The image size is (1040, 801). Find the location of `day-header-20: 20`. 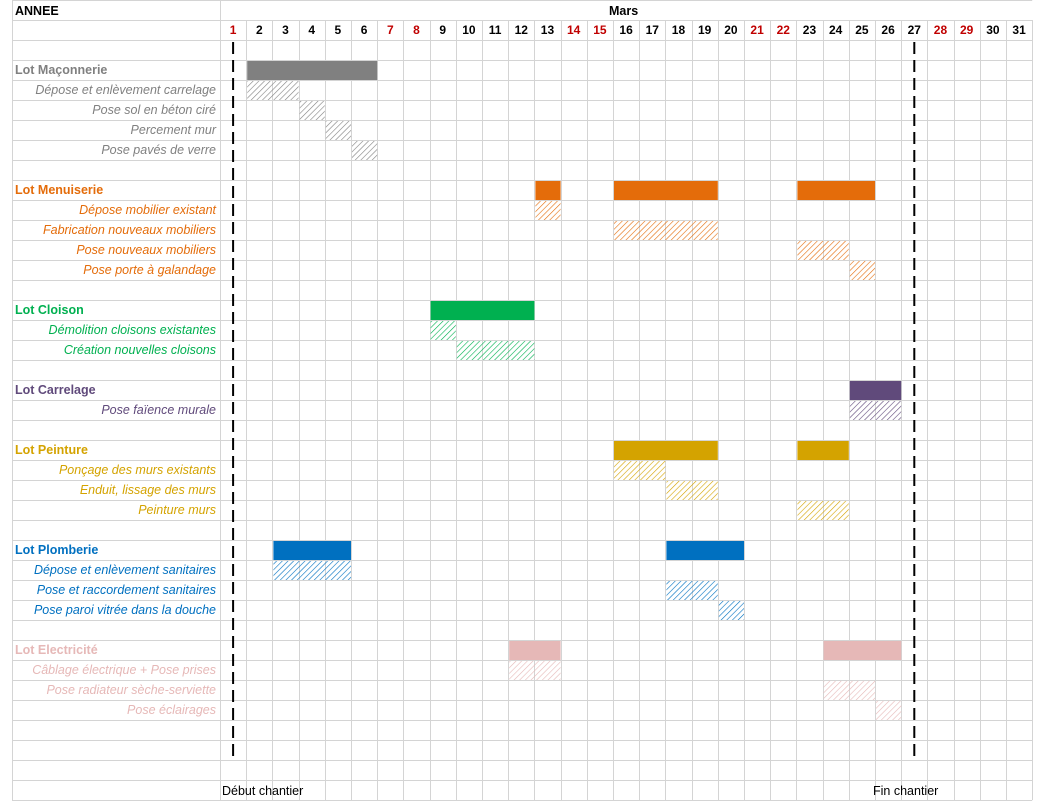

day-header-20: 20 is located at coordinates (731, 30).